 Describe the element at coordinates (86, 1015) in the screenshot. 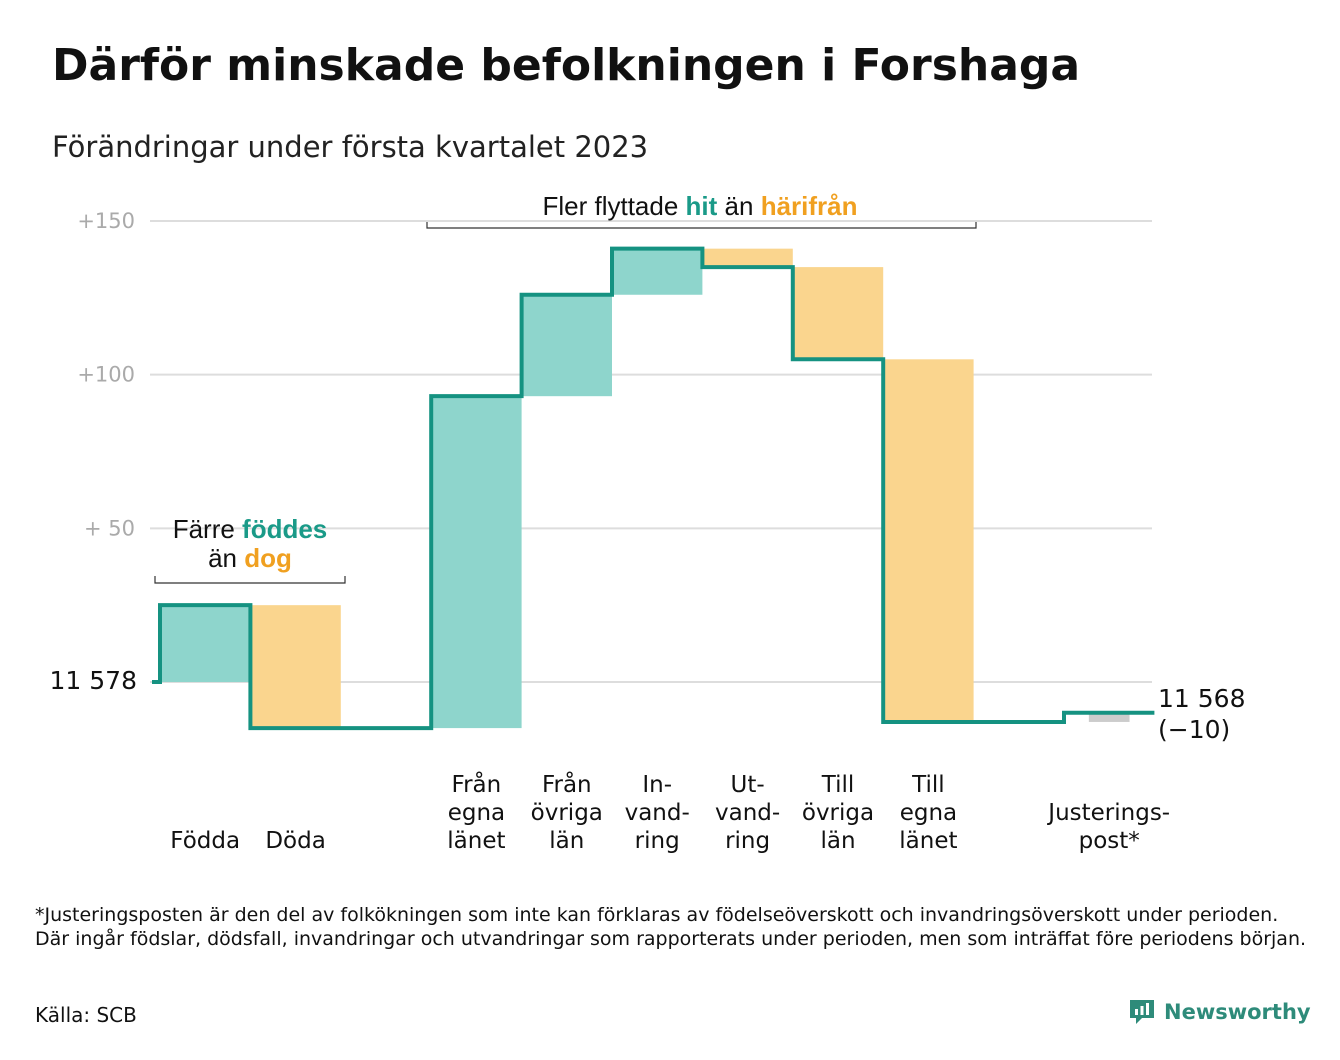

I see `source-label: Källa: SCB` at that location.